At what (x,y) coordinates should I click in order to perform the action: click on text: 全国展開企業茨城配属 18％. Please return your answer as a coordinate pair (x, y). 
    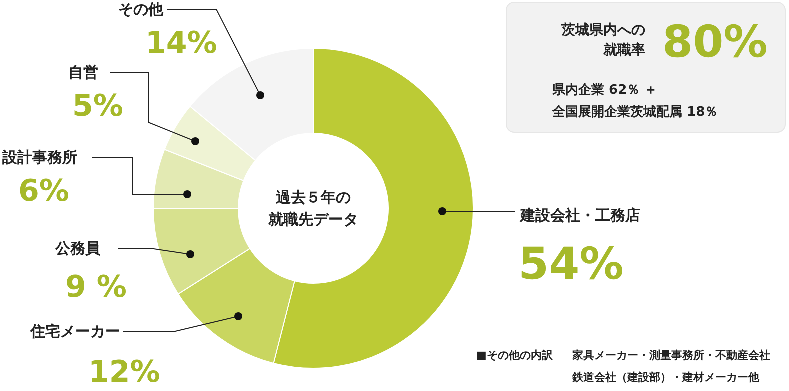
    Looking at the image, I should click on (635, 112).